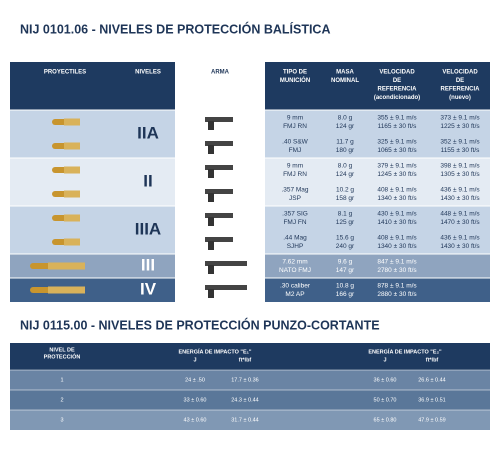  Describe the element at coordinates (345, 270) in the screenshot. I see `cell-text: 147 gr` at that location.